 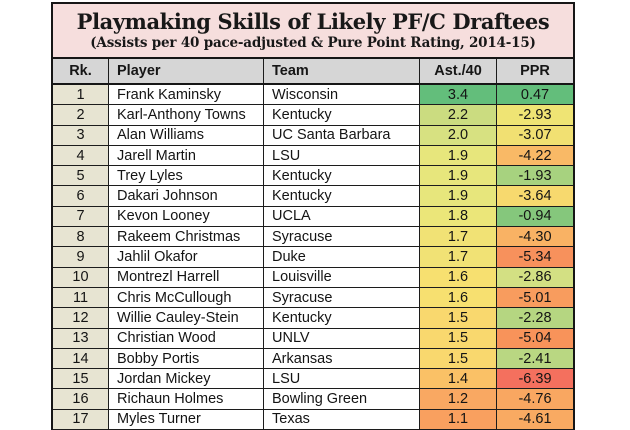 I want to click on ppr-cell: -3.07, so click(x=535, y=135).